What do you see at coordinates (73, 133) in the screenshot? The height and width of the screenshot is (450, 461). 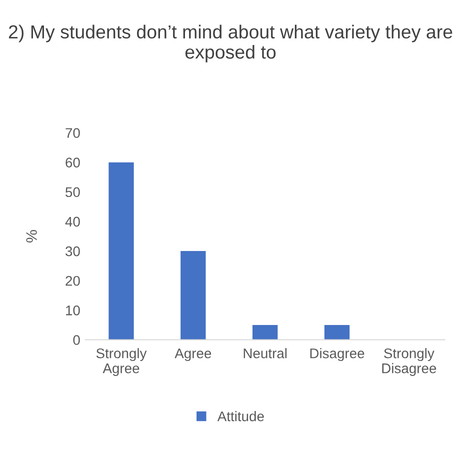 I see `y-tick-label: 70` at bounding box center [73, 133].